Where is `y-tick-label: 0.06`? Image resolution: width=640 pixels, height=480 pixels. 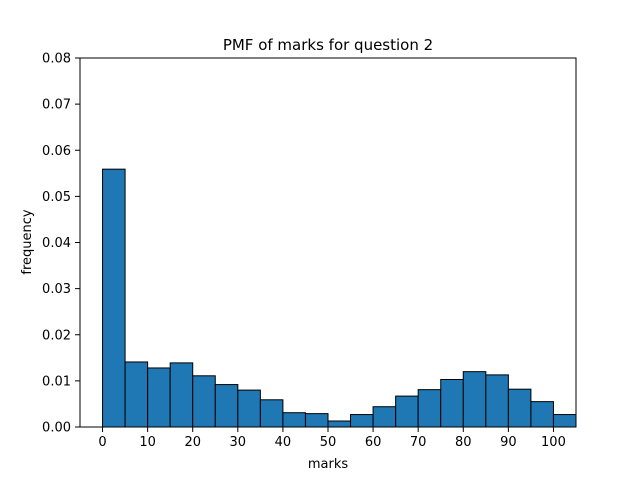
y-tick-label: 0.06 is located at coordinates (56, 151).